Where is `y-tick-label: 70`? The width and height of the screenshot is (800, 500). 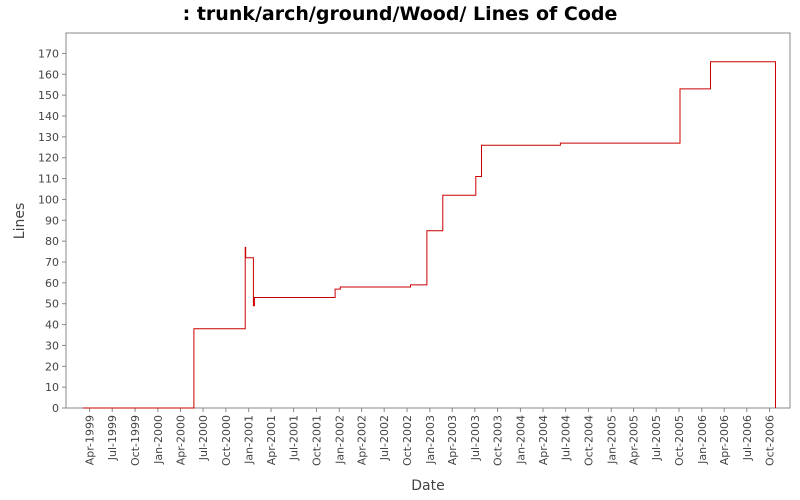
y-tick-label: 70 is located at coordinates (52, 262).